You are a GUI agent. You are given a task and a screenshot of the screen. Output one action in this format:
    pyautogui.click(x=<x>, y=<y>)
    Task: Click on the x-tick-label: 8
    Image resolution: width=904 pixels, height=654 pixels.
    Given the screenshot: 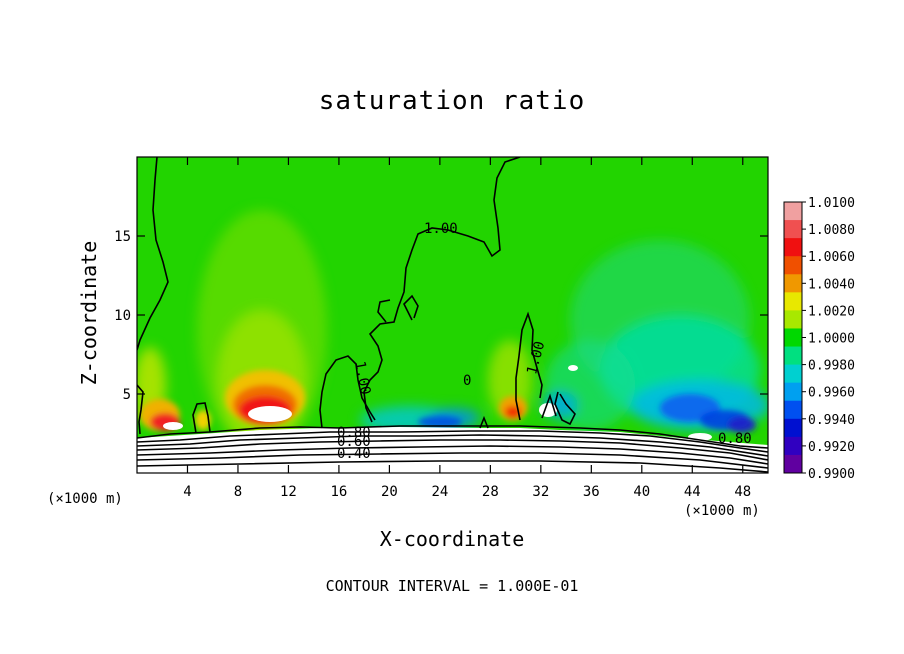 What is the action you would take?
    pyautogui.click(x=238, y=492)
    